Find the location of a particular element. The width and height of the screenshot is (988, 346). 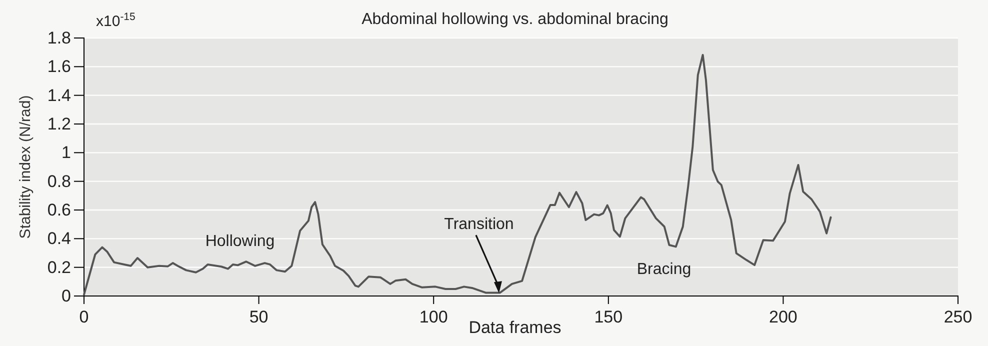

y-tick-label: 0 is located at coordinates (66, 296).